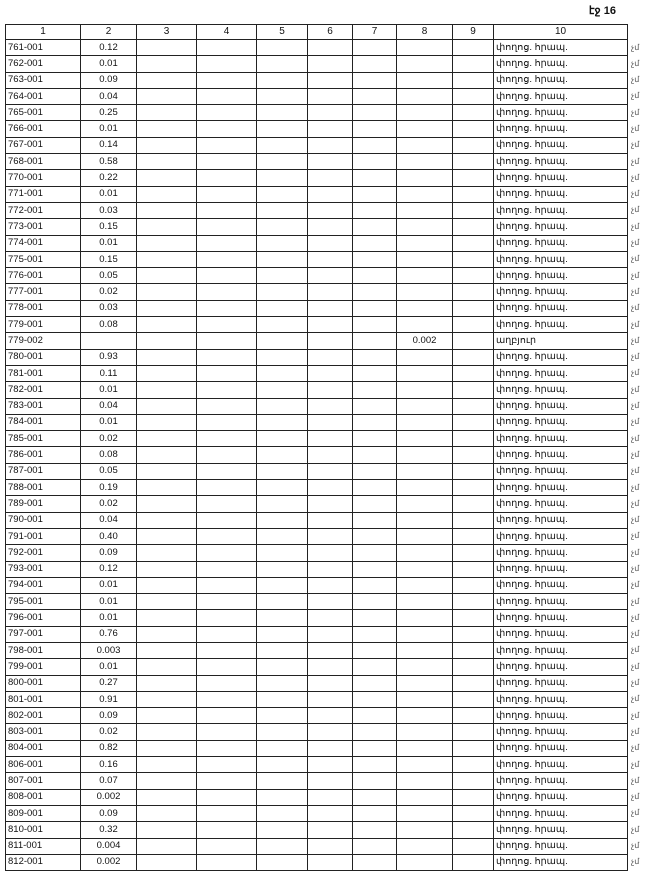 The width and height of the screenshot is (662, 893). Describe the element at coordinates (108, 439) in the screenshot. I see `cell-col-2: 0.02` at that location.